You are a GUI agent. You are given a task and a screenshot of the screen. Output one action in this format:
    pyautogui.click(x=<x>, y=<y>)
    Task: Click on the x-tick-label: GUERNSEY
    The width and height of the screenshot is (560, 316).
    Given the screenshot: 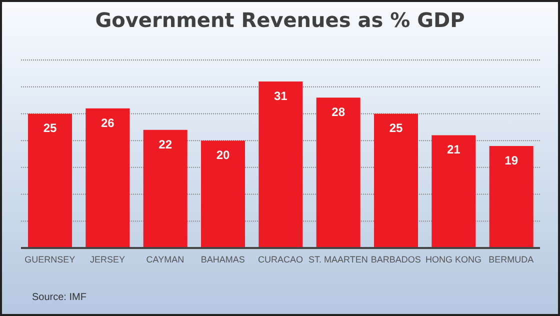 What is the action you would take?
    pyautogui.click(x=50, y=259)
    